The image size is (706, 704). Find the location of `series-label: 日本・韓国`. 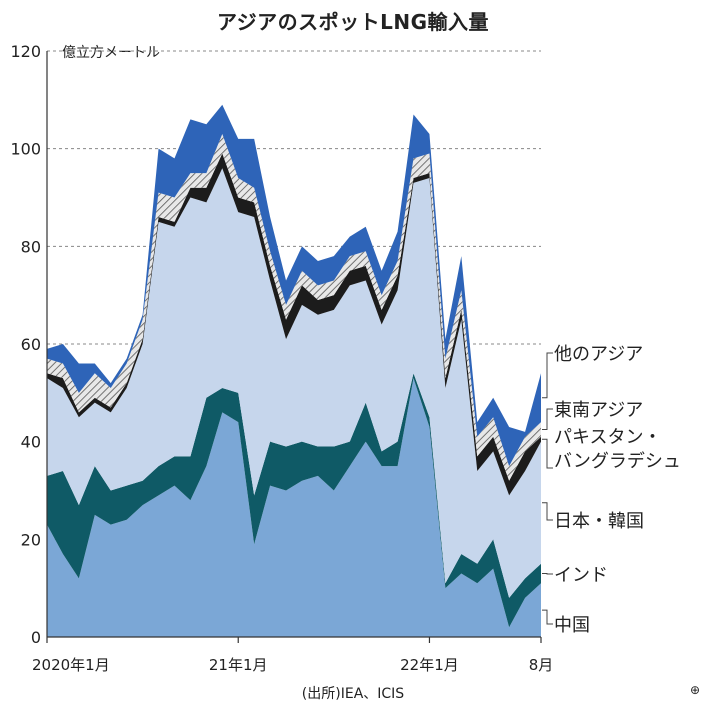

series-label: 日本・韓国 is located at coordinates (599, 521).